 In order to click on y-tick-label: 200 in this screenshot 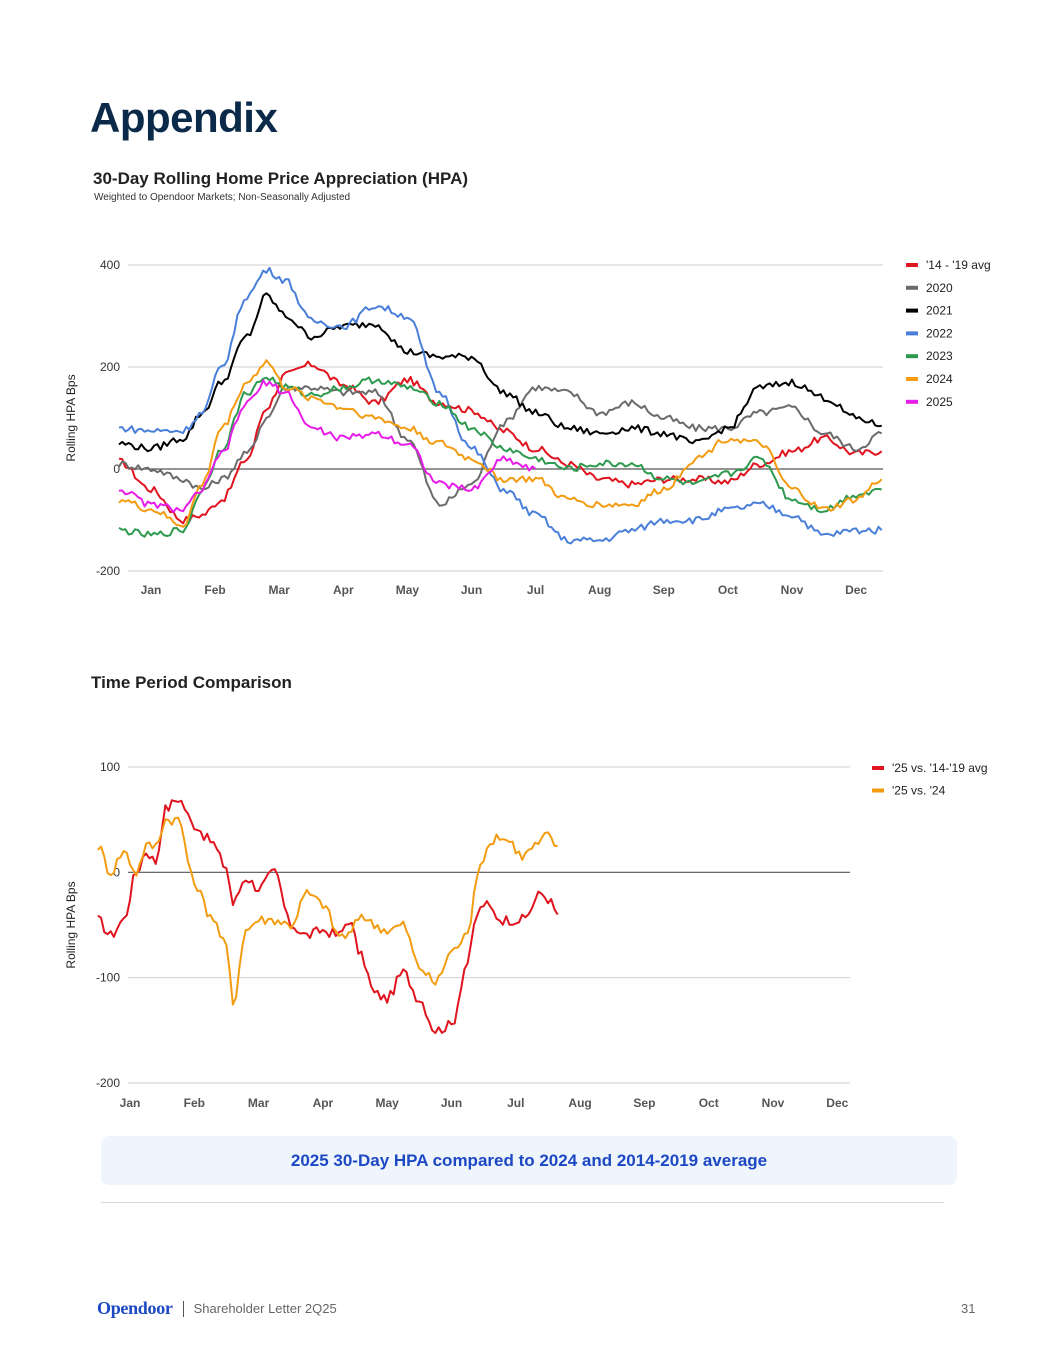, I will do `click(110, 367)`.